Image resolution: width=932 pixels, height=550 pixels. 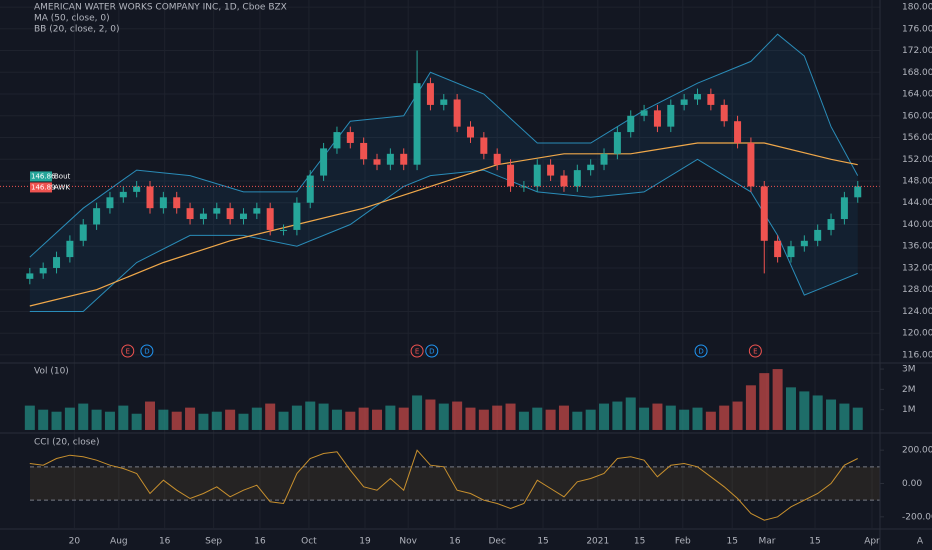 What do you see at coordinates (165, 542) in the screenshot?
I see `x-tick-label: 16` at bounding box center [165, 542].